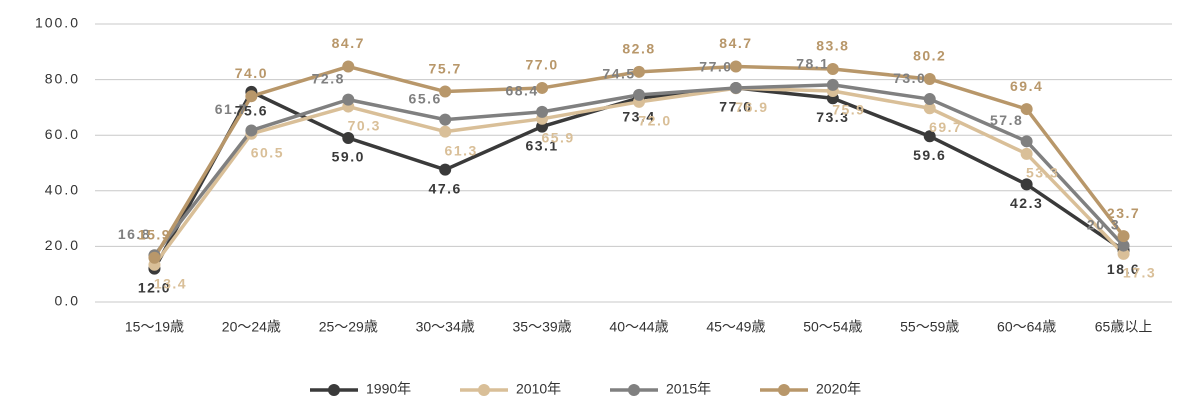 The width and height of the screenshot is (1198, 403). Describe the element at coordinates (1026, 327) in the screenshot. I see `x-tick-label: 60〜64歳` at that location.